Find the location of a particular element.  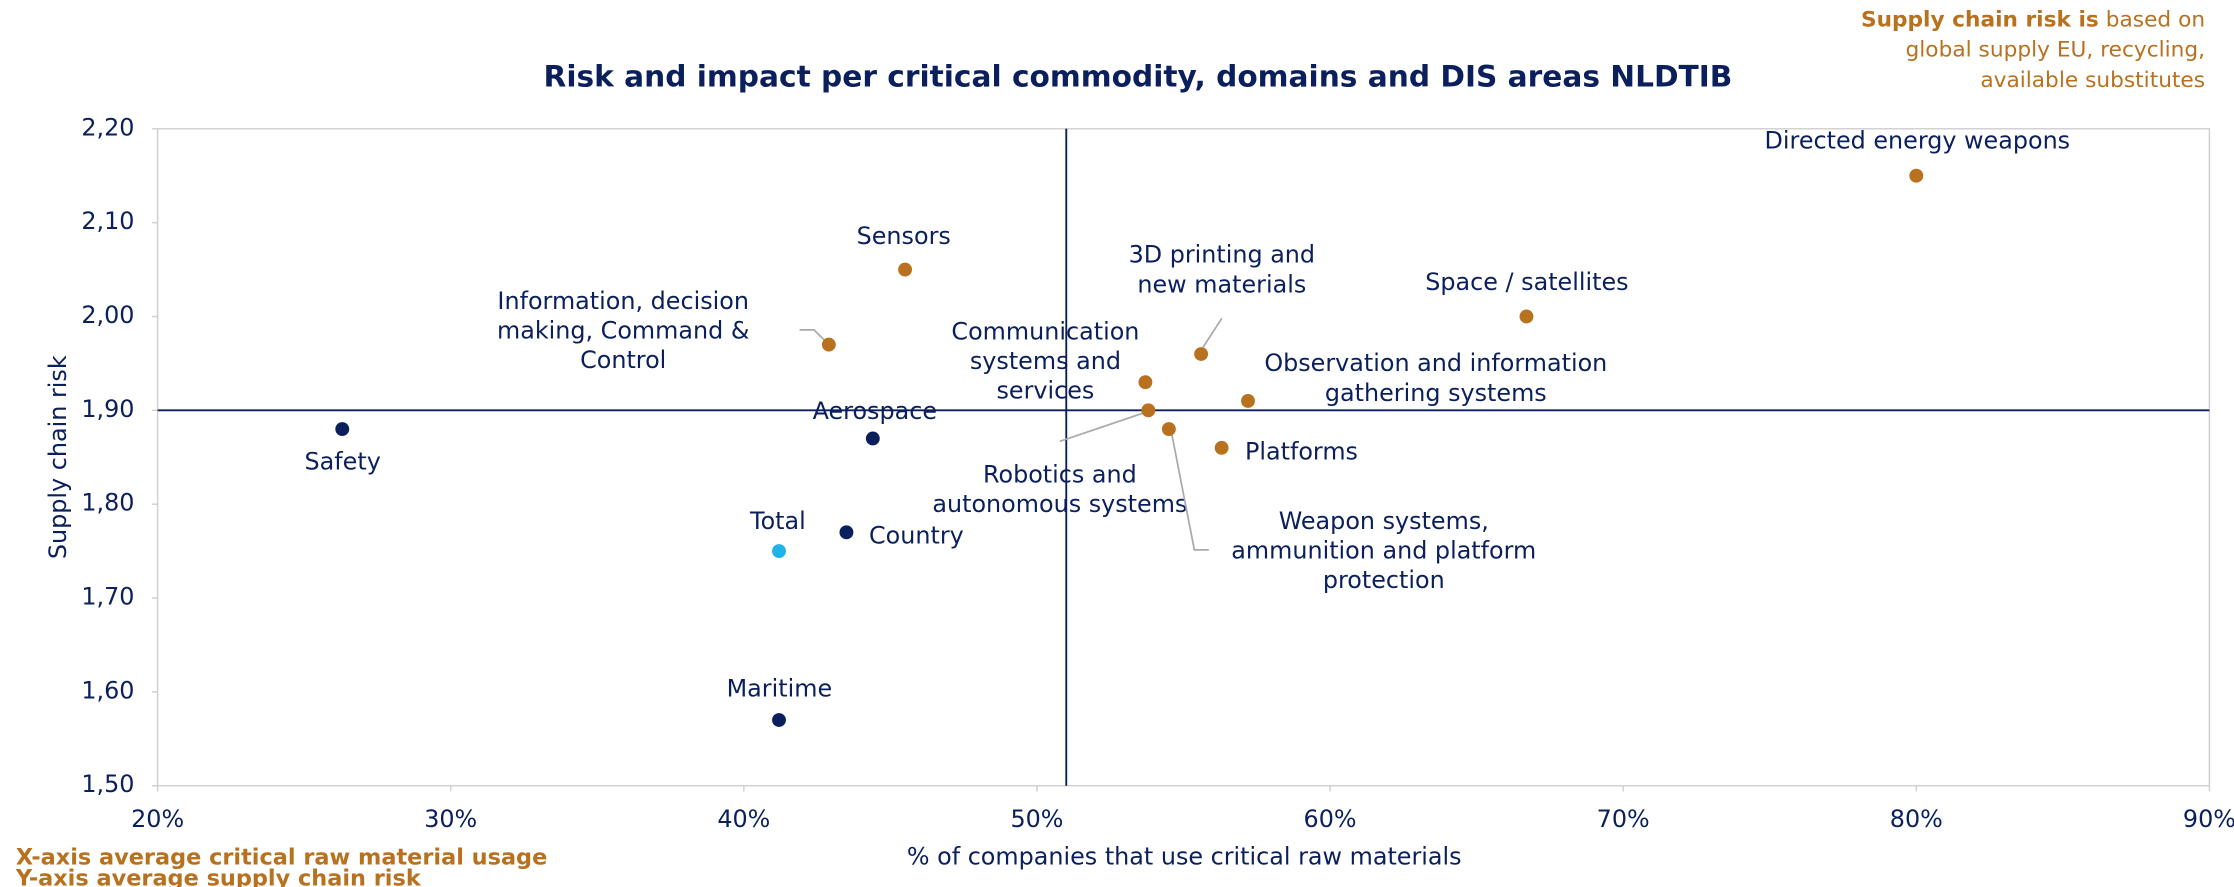

point-label: systems and is located at coordinates (1045, 361).